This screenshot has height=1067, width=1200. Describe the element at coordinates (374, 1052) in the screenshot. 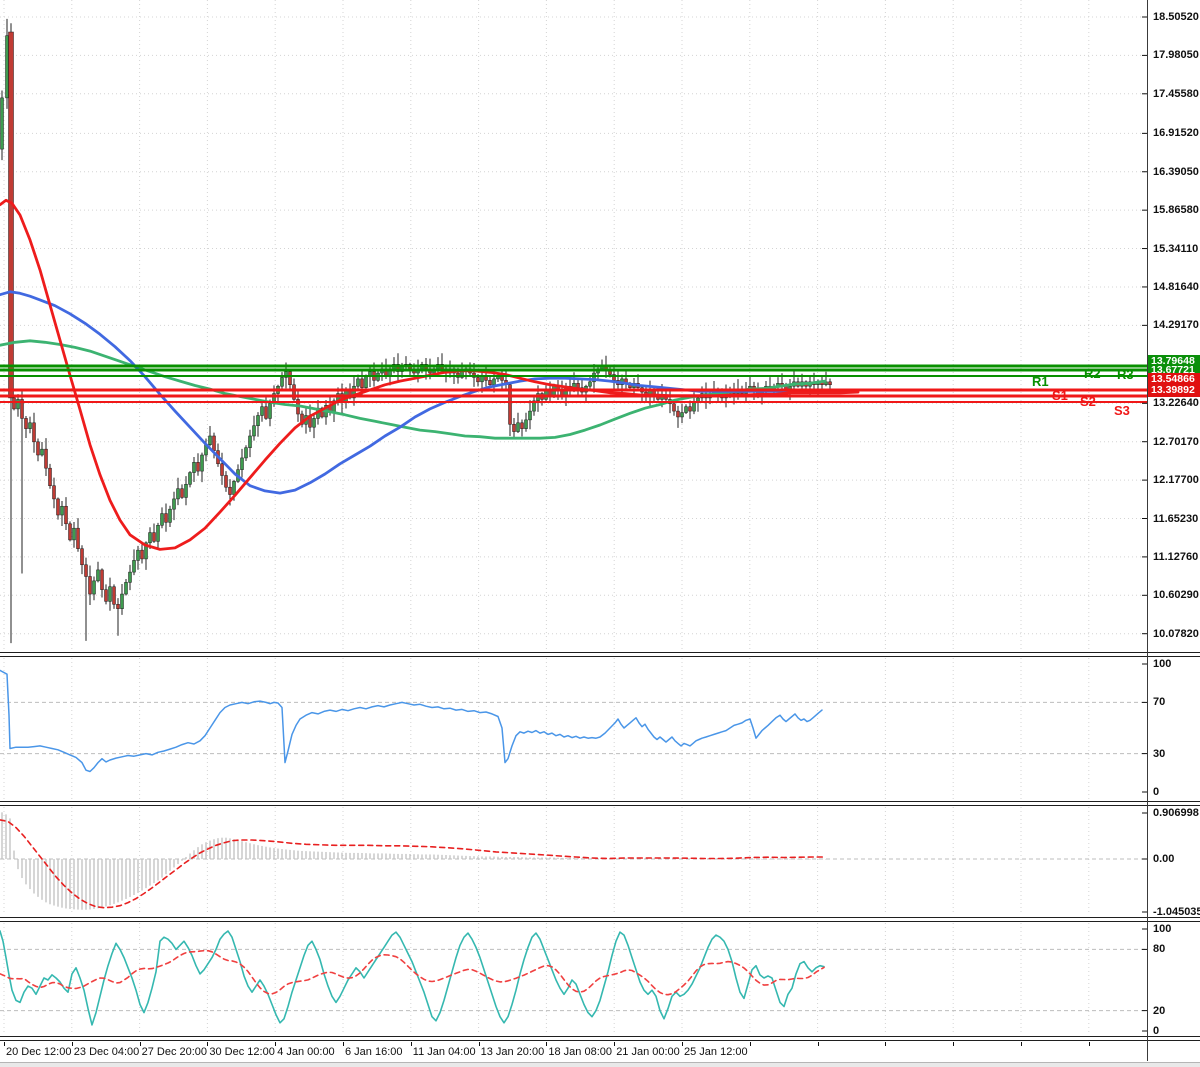

I see `date-label: 6 Jan 16:00` at that location.